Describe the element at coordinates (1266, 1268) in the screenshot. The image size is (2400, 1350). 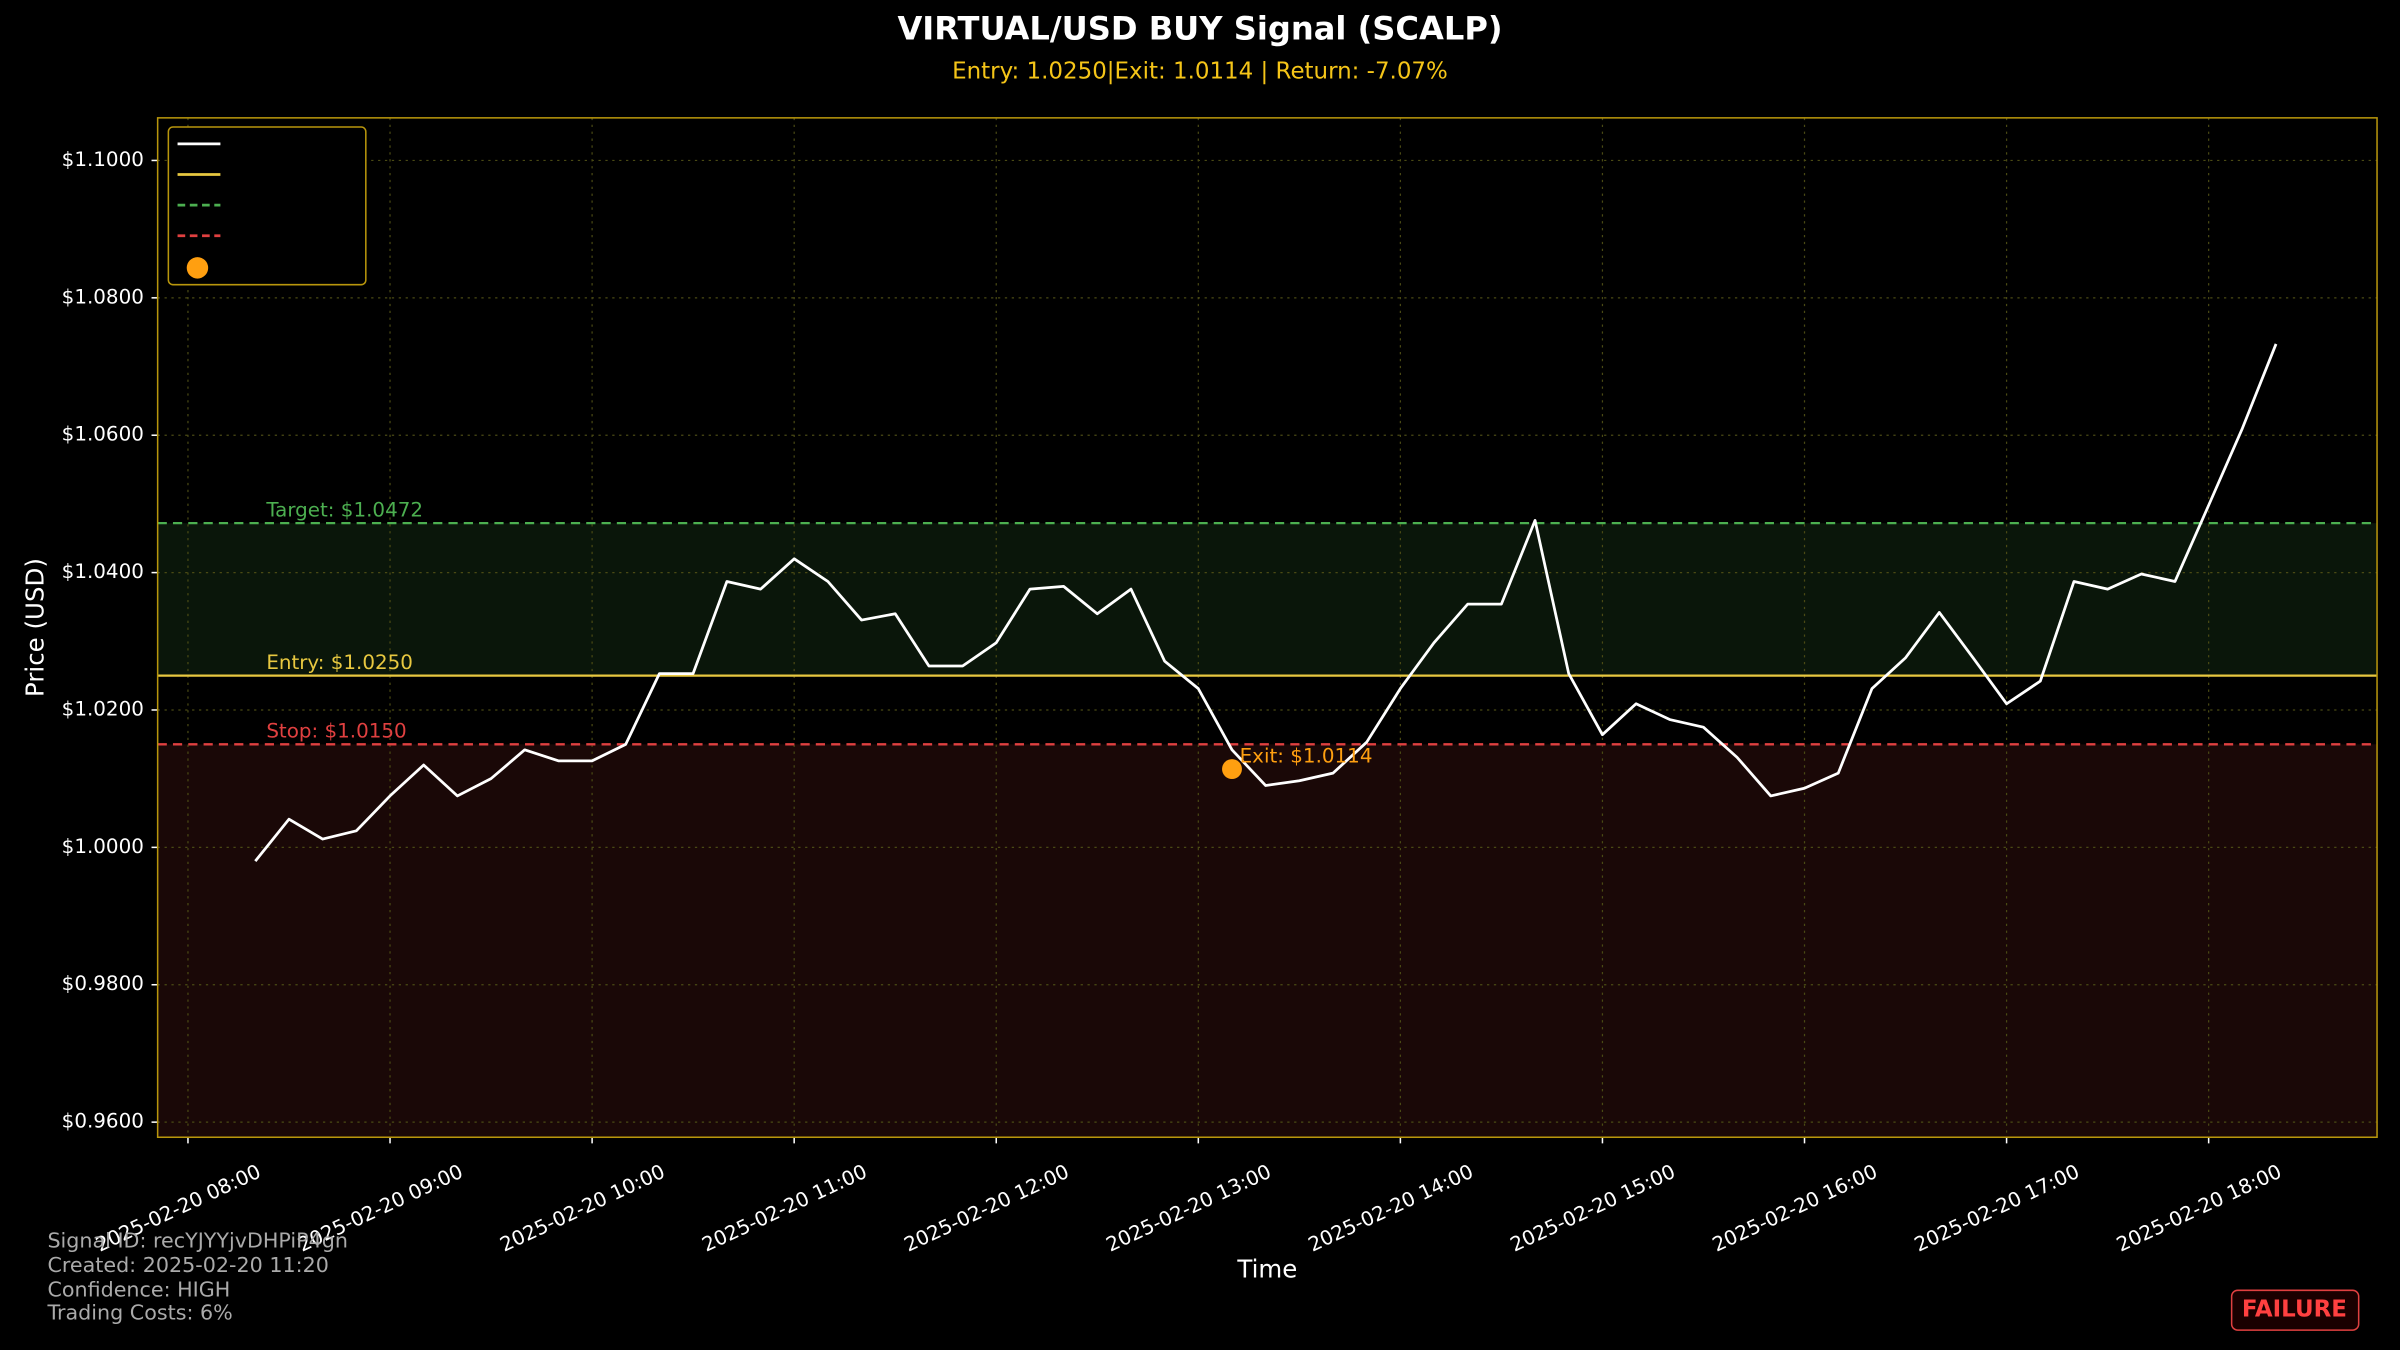
I see `x-axis-label: Time` at that location.